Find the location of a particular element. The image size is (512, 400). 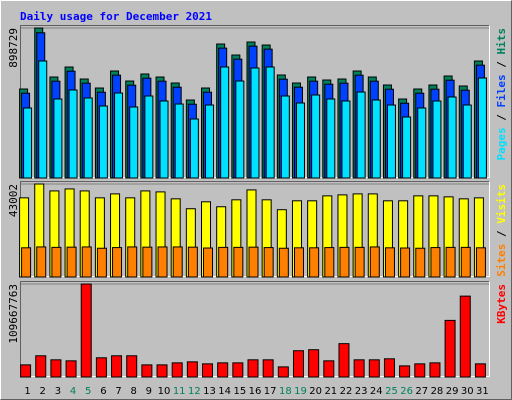

x-tick-label: 4 is located at coordinates (73, 391).